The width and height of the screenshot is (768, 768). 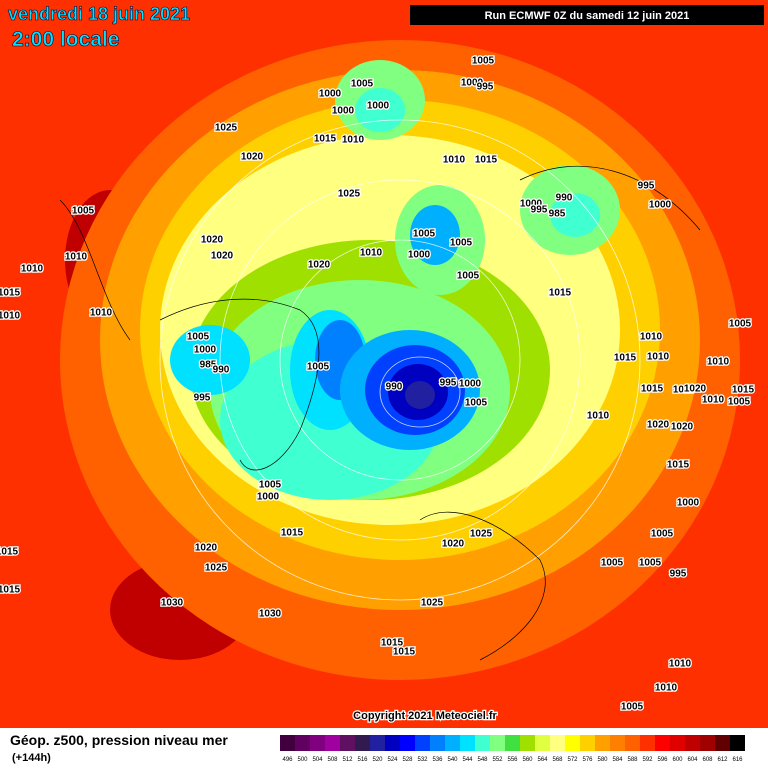 What do you see at coordinates (332, 760) in the screenshot?
I see `colorbar-label: 508` at bounding box center [332, 760].